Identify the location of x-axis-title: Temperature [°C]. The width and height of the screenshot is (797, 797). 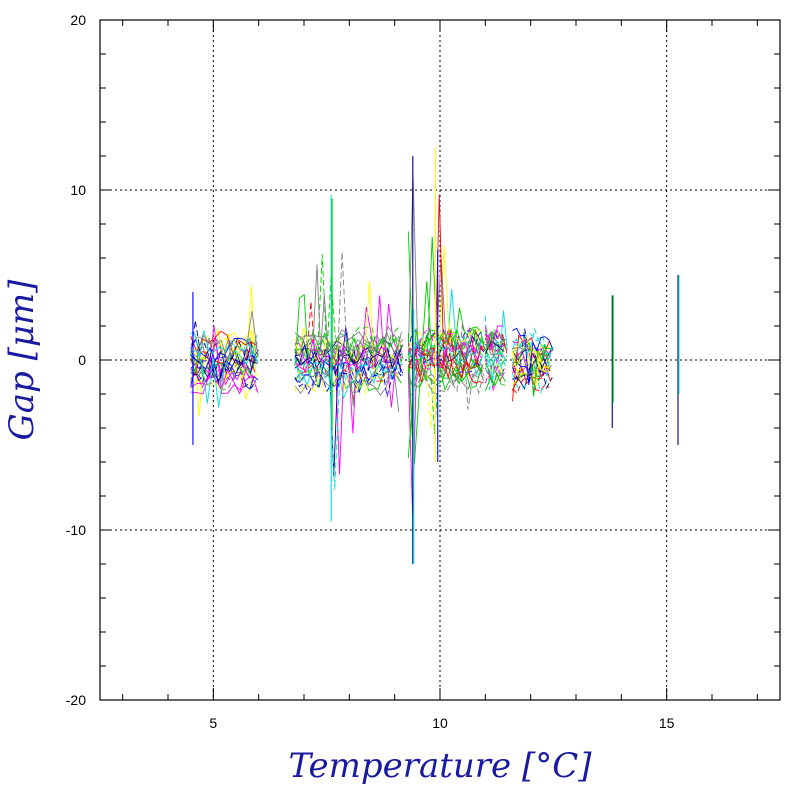
(440, 766).